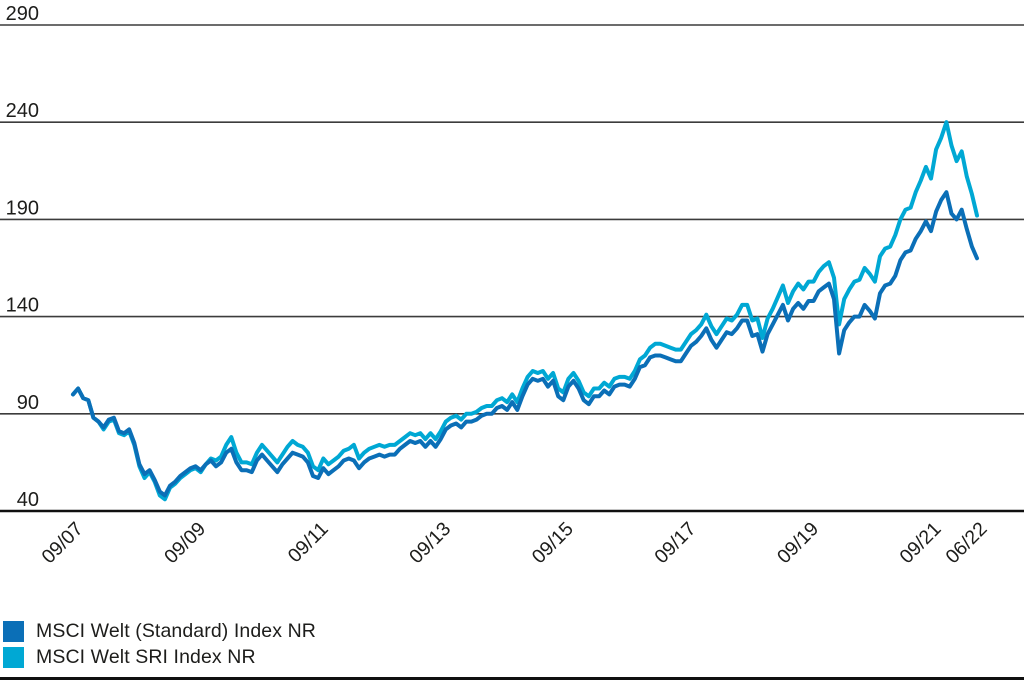 This screenshot has height=680, width=1024. Describe the element at coordinates (966, 543) in the screenshot. I see `x-axis-tick-label: 06/22` at that location.